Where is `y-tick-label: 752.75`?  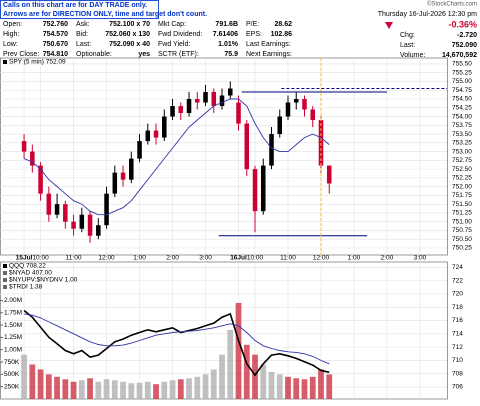
y-tick-label: 752.75 is located at coordinates (462, 160).